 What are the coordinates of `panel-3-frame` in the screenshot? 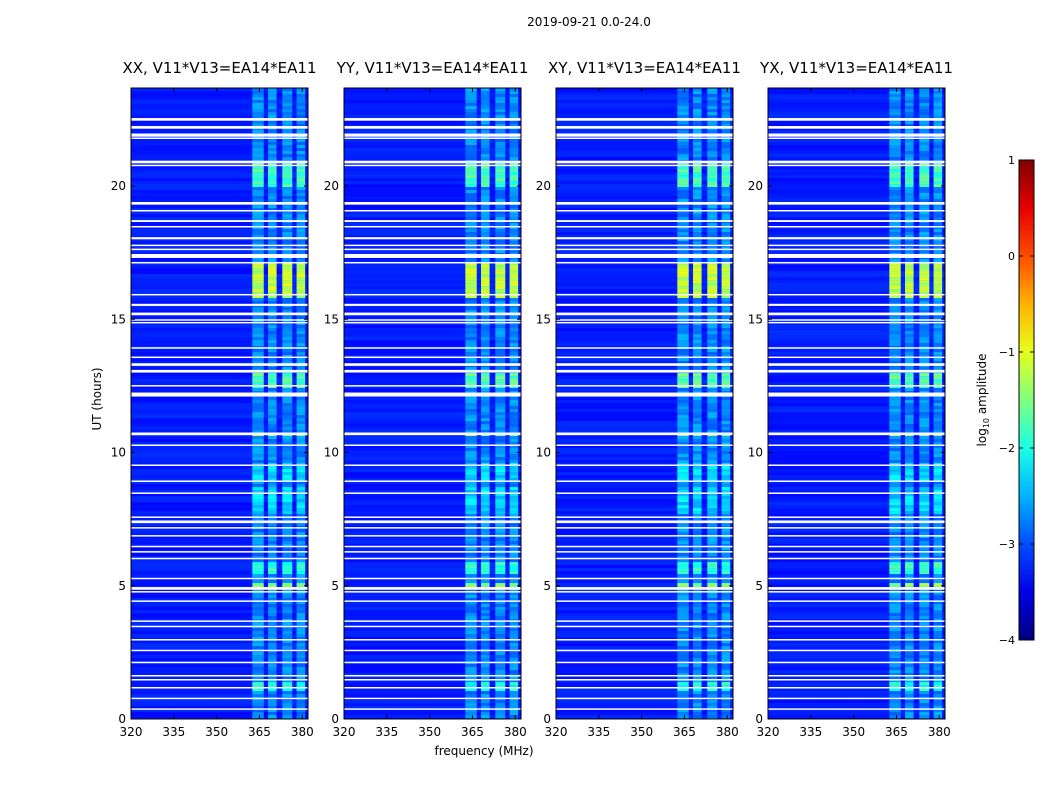 It's located at (856, 403).